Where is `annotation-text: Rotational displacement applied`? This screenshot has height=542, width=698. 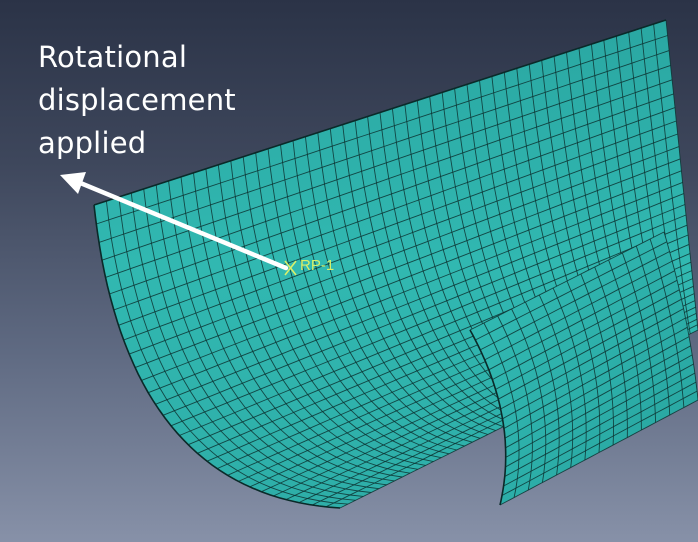
annotation-text: Rotational displacement applied is located at coordinates (137, 100).